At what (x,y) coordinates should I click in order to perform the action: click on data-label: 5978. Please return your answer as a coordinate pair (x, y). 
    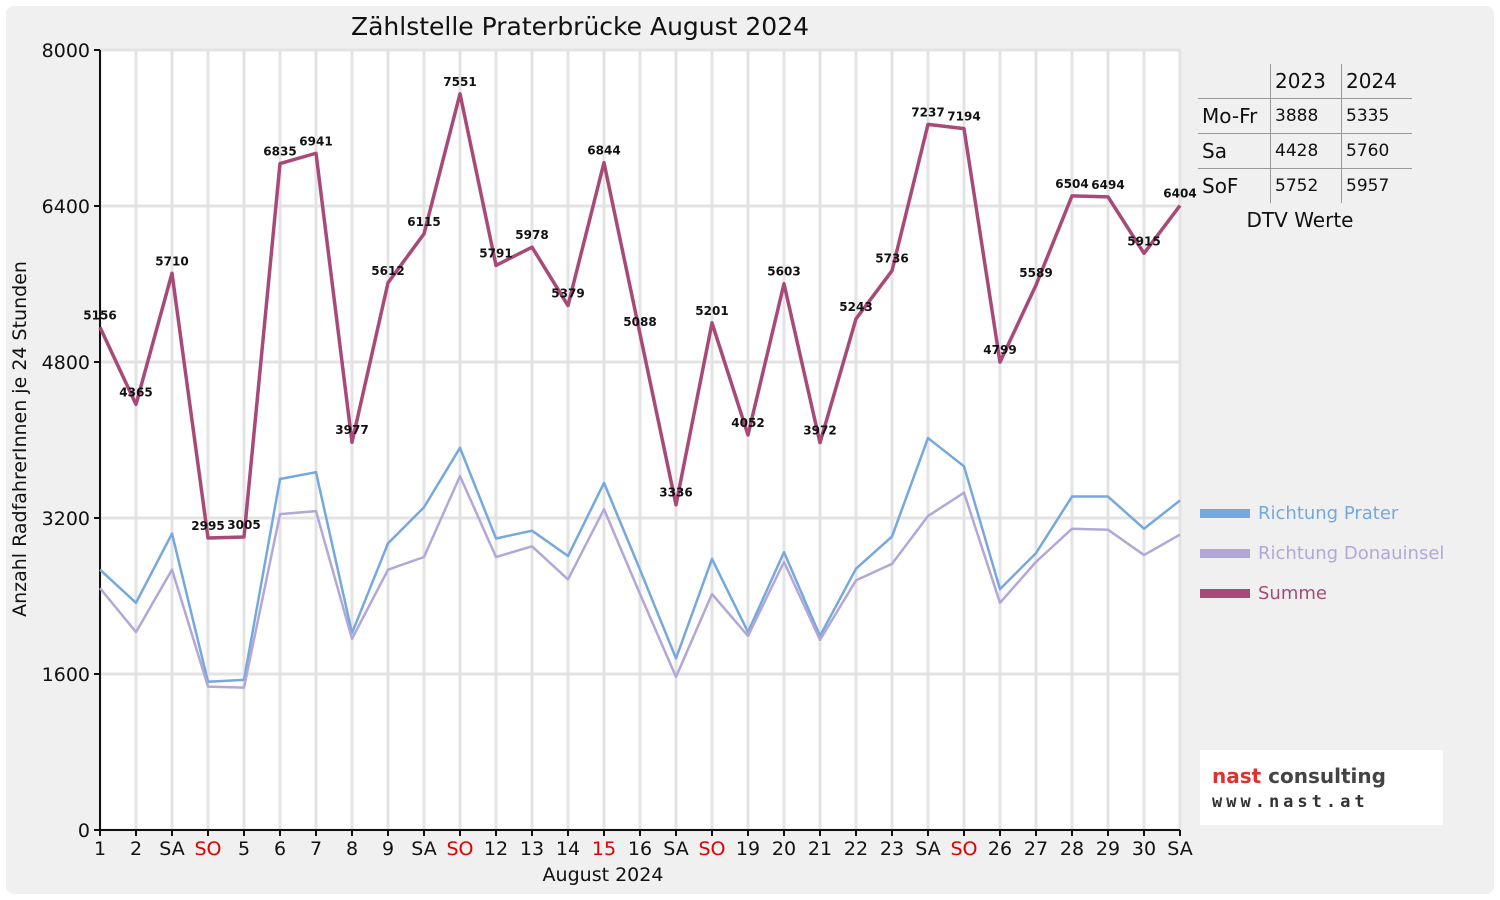
    Looking at the image, I should click on (531, 235).